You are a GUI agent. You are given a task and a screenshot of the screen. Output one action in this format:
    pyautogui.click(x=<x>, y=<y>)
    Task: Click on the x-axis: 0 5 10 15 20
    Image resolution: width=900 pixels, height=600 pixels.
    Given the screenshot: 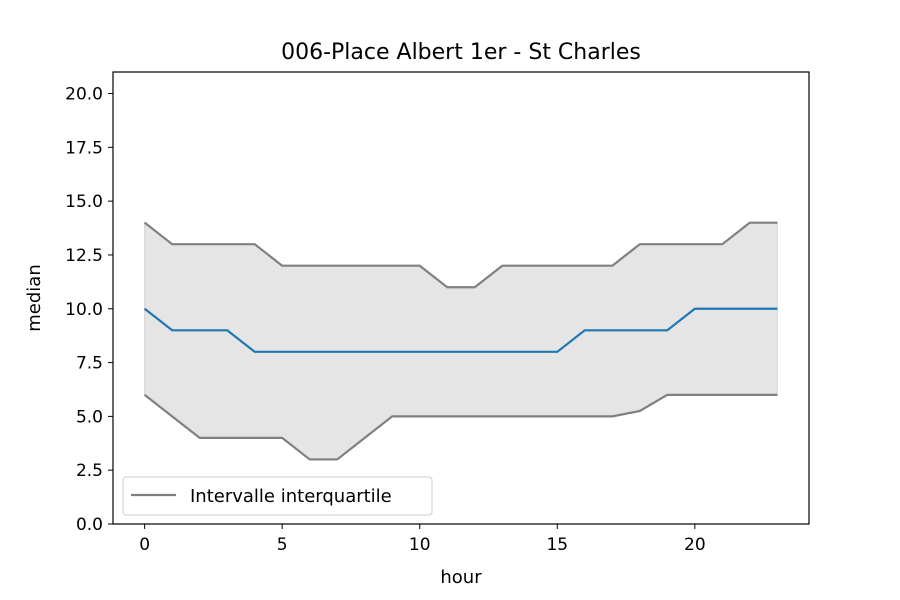 What is the action you would take?
    pyautogui.click(x=422, y=539)
    